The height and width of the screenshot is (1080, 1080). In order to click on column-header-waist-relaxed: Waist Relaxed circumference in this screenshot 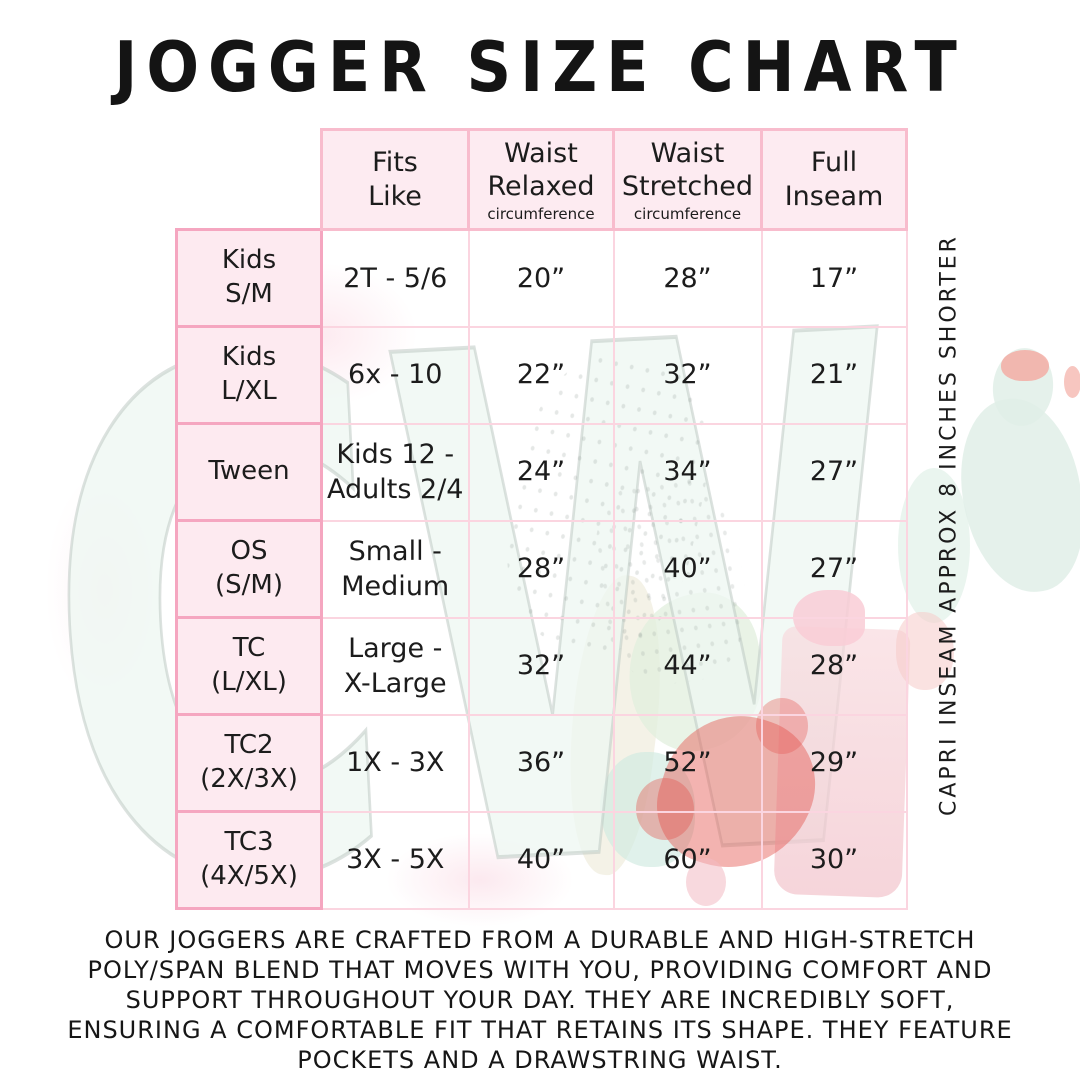, I will do `click(541, 179)`.